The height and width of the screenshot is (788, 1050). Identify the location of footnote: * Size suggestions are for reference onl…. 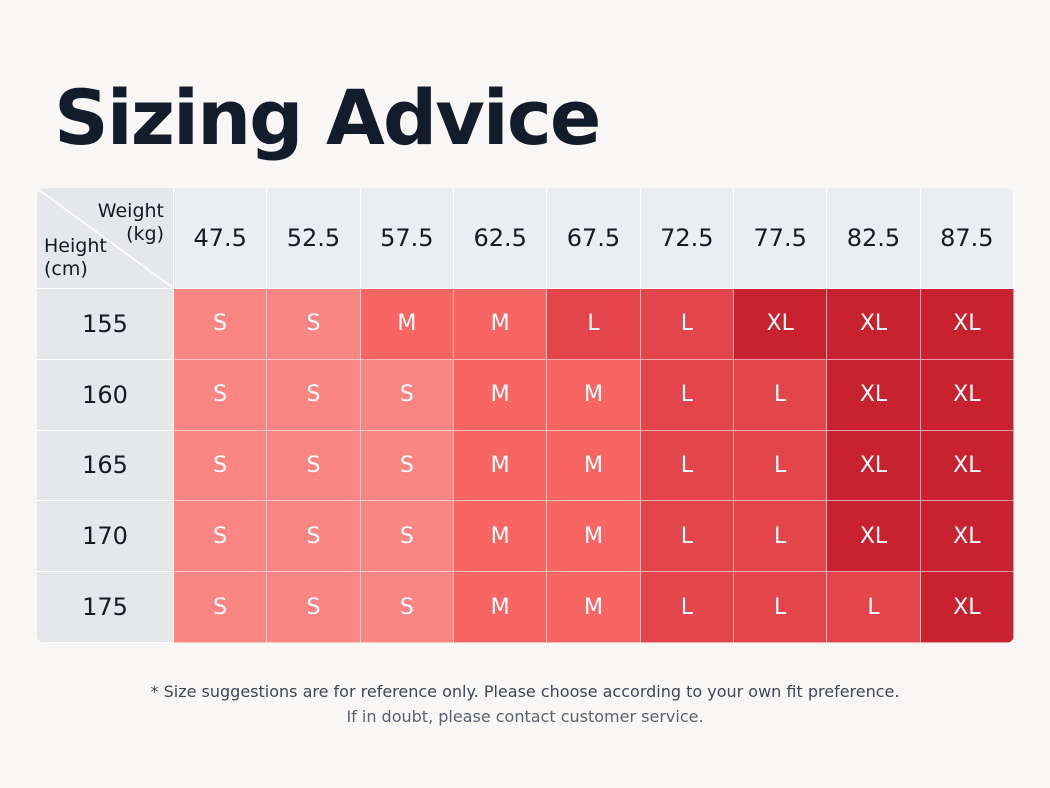
(525, 704).